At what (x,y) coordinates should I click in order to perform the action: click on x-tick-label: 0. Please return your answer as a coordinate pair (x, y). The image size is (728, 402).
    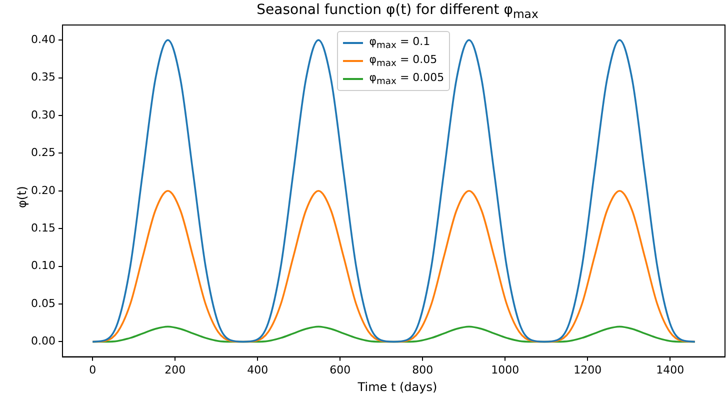
    Looking at the image, I should click on (92, 369).